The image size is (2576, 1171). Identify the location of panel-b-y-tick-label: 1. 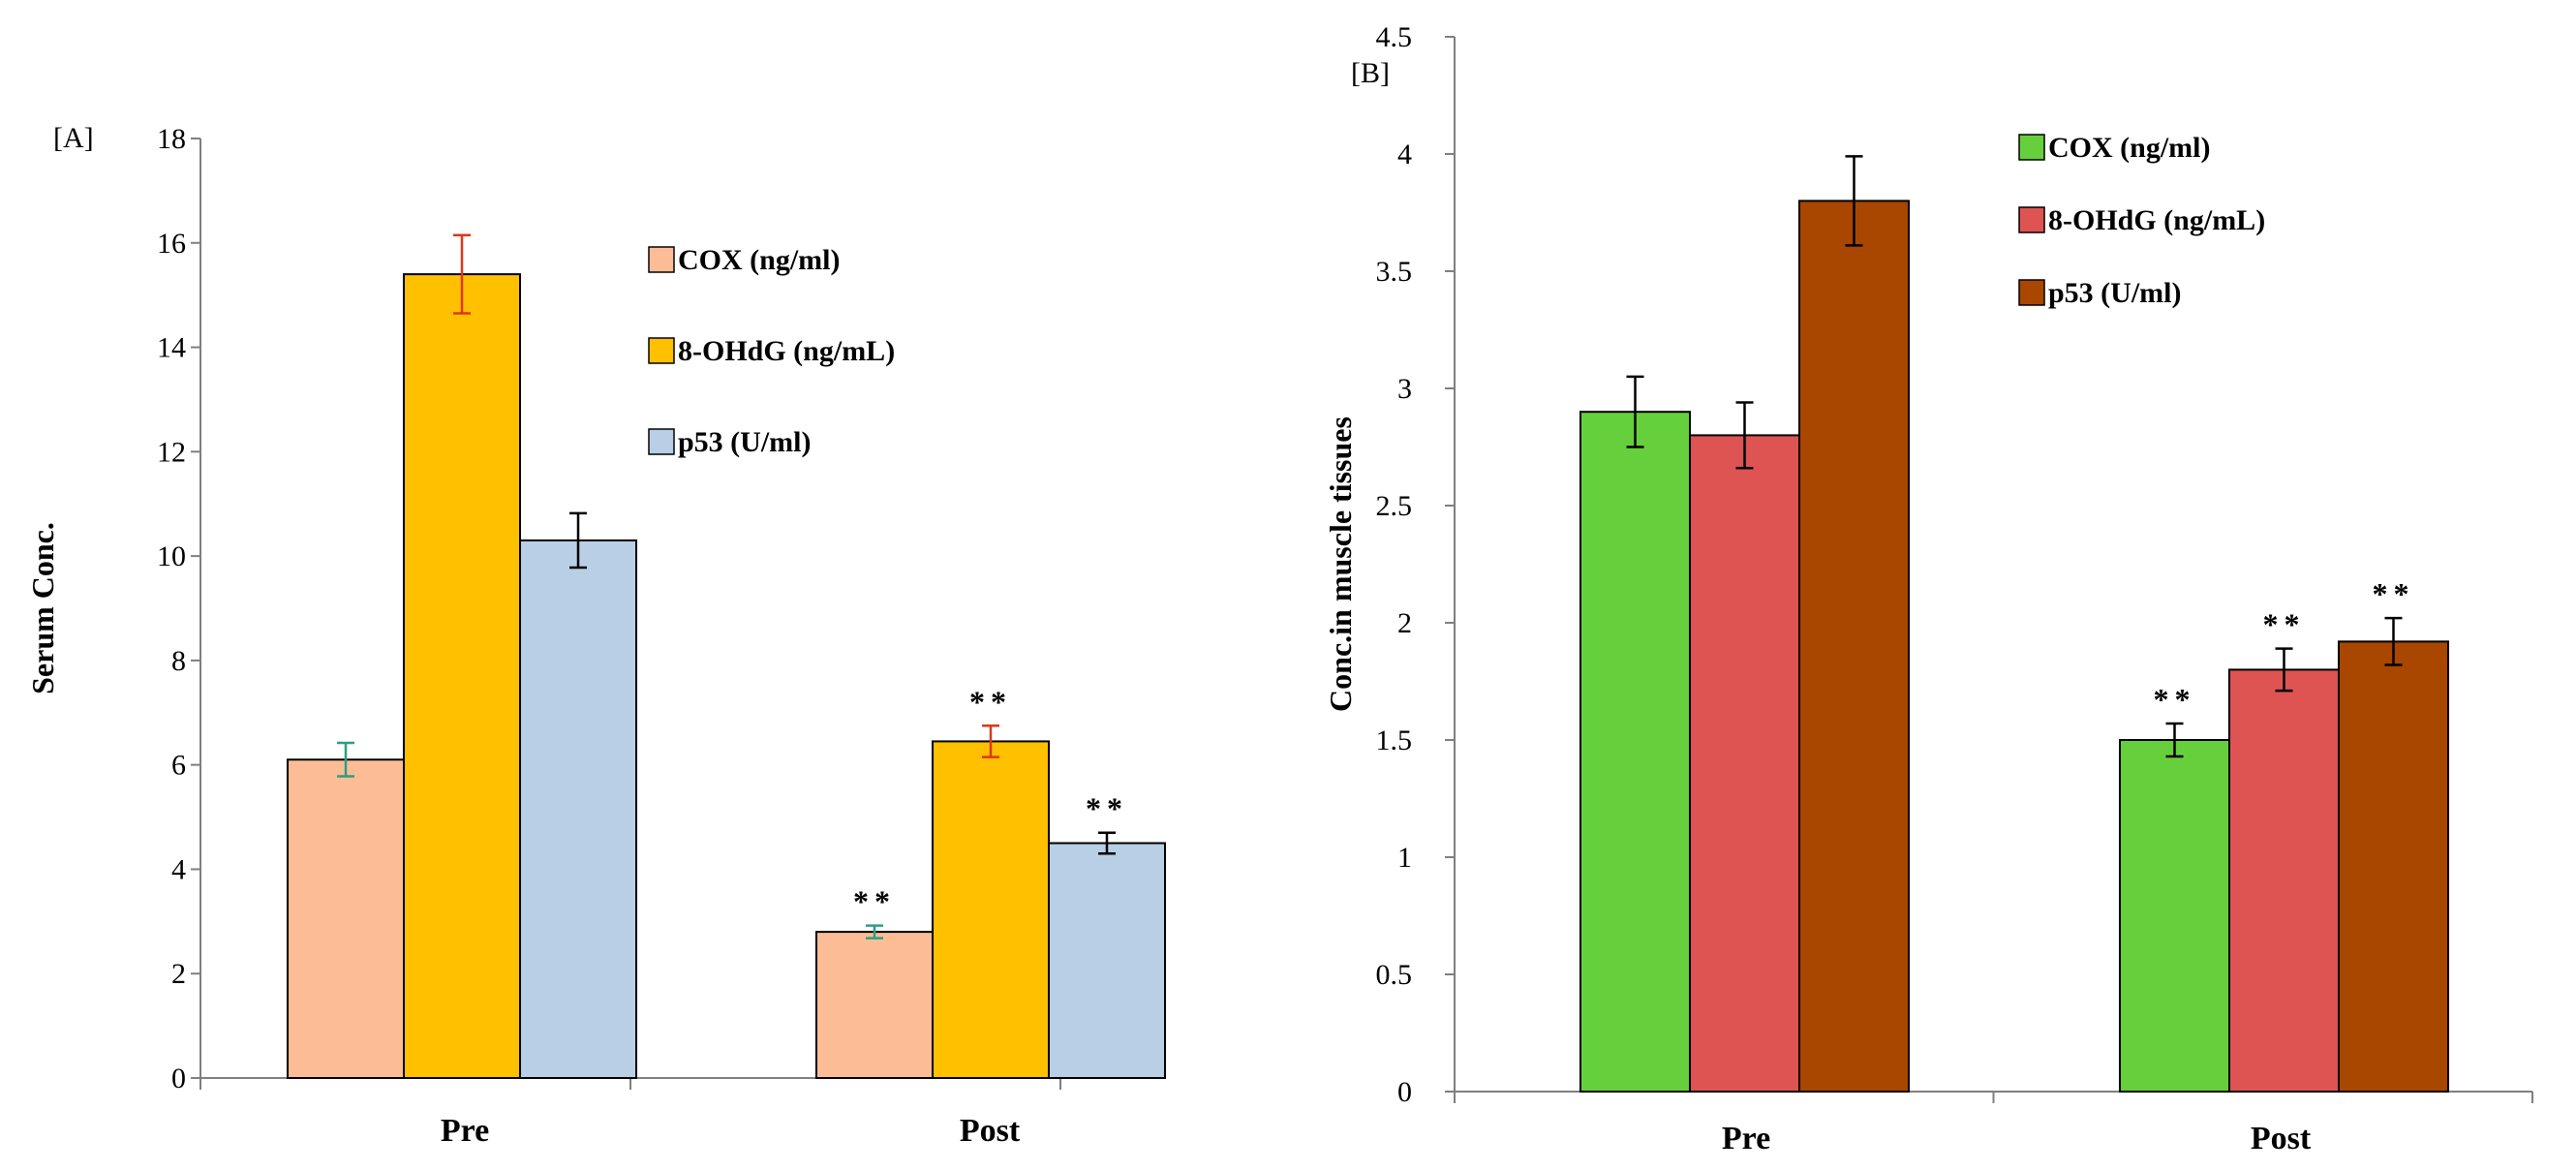
(1404, 858).